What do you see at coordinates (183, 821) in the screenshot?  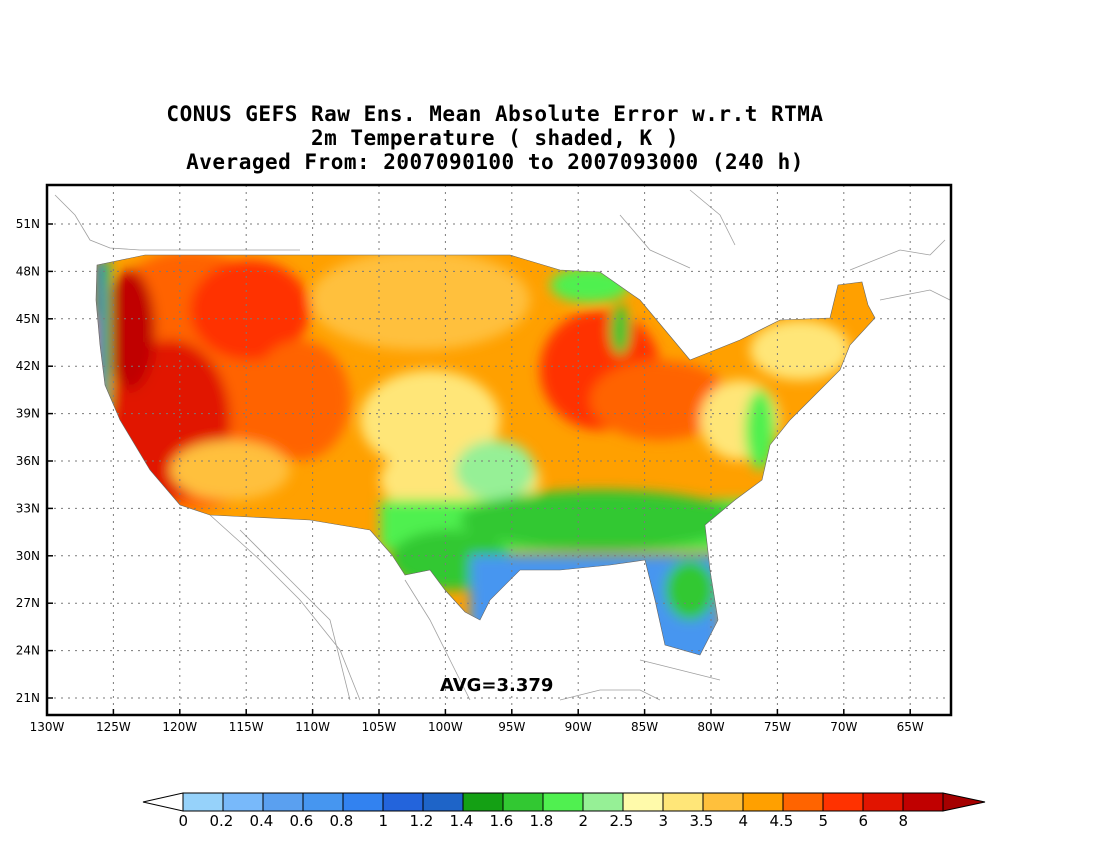 I see `colorbar-label: 0` at bounding box center [183, 821].